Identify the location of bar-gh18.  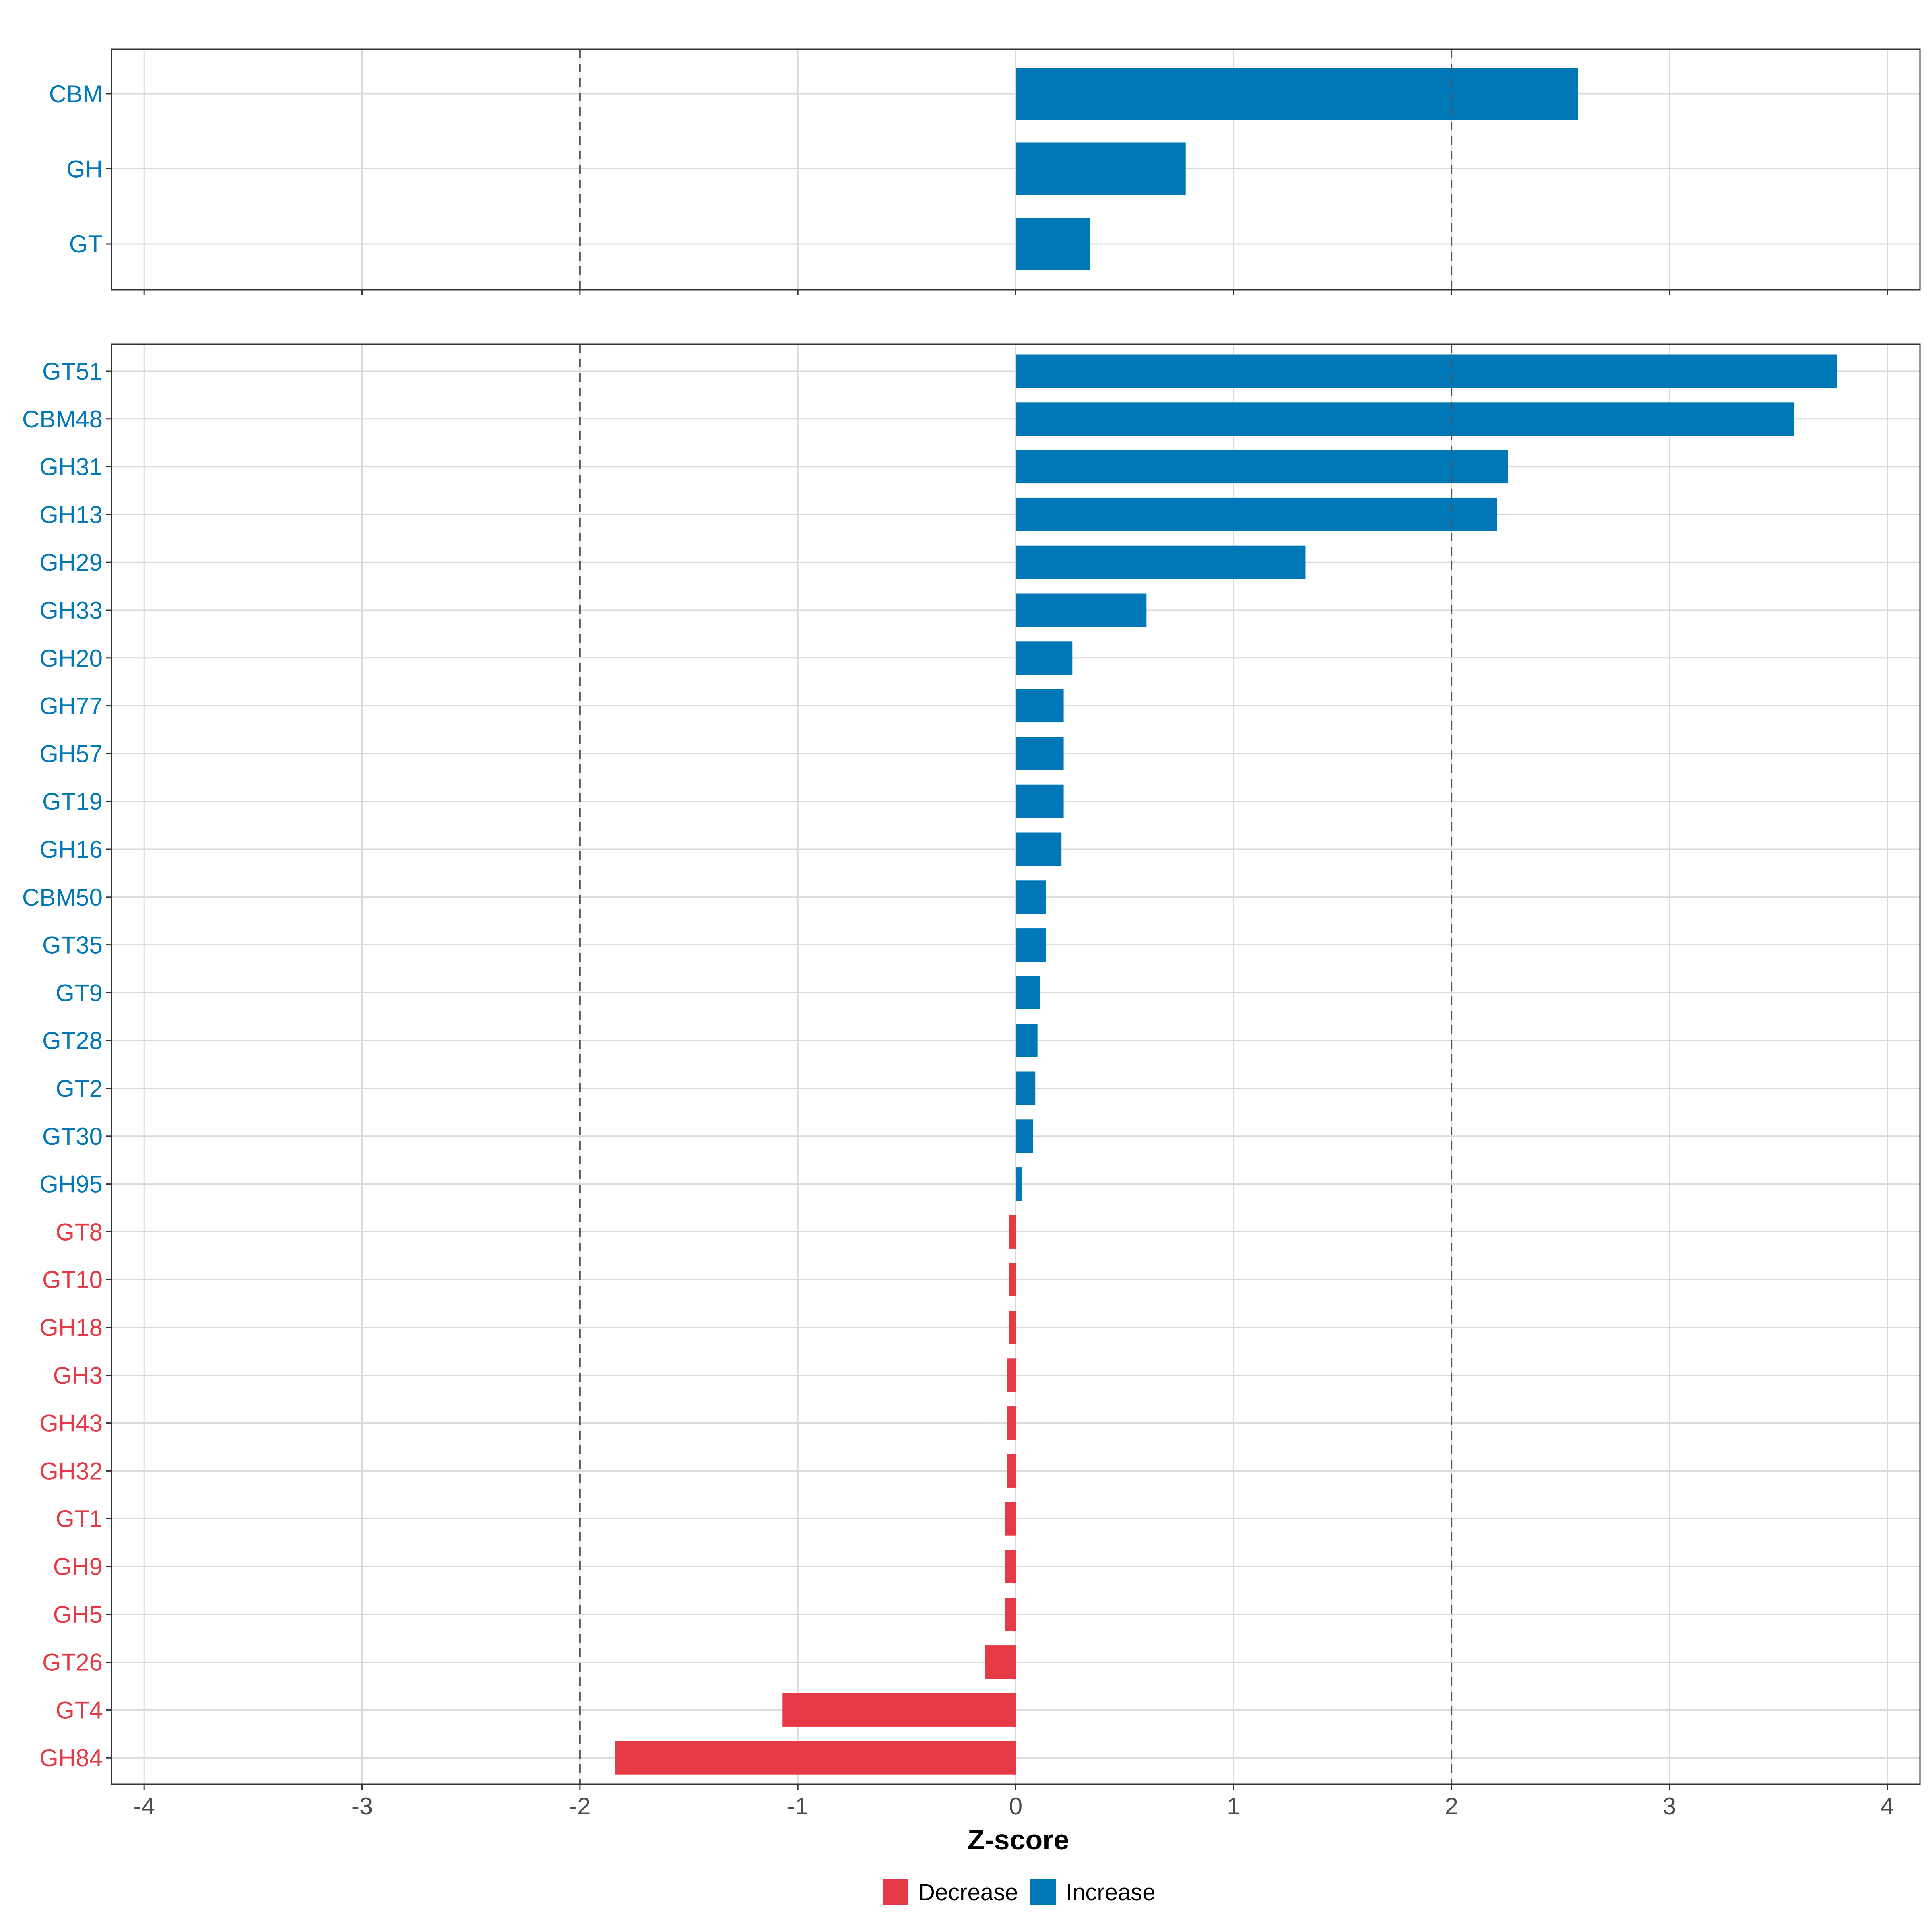
(1012, 1327).